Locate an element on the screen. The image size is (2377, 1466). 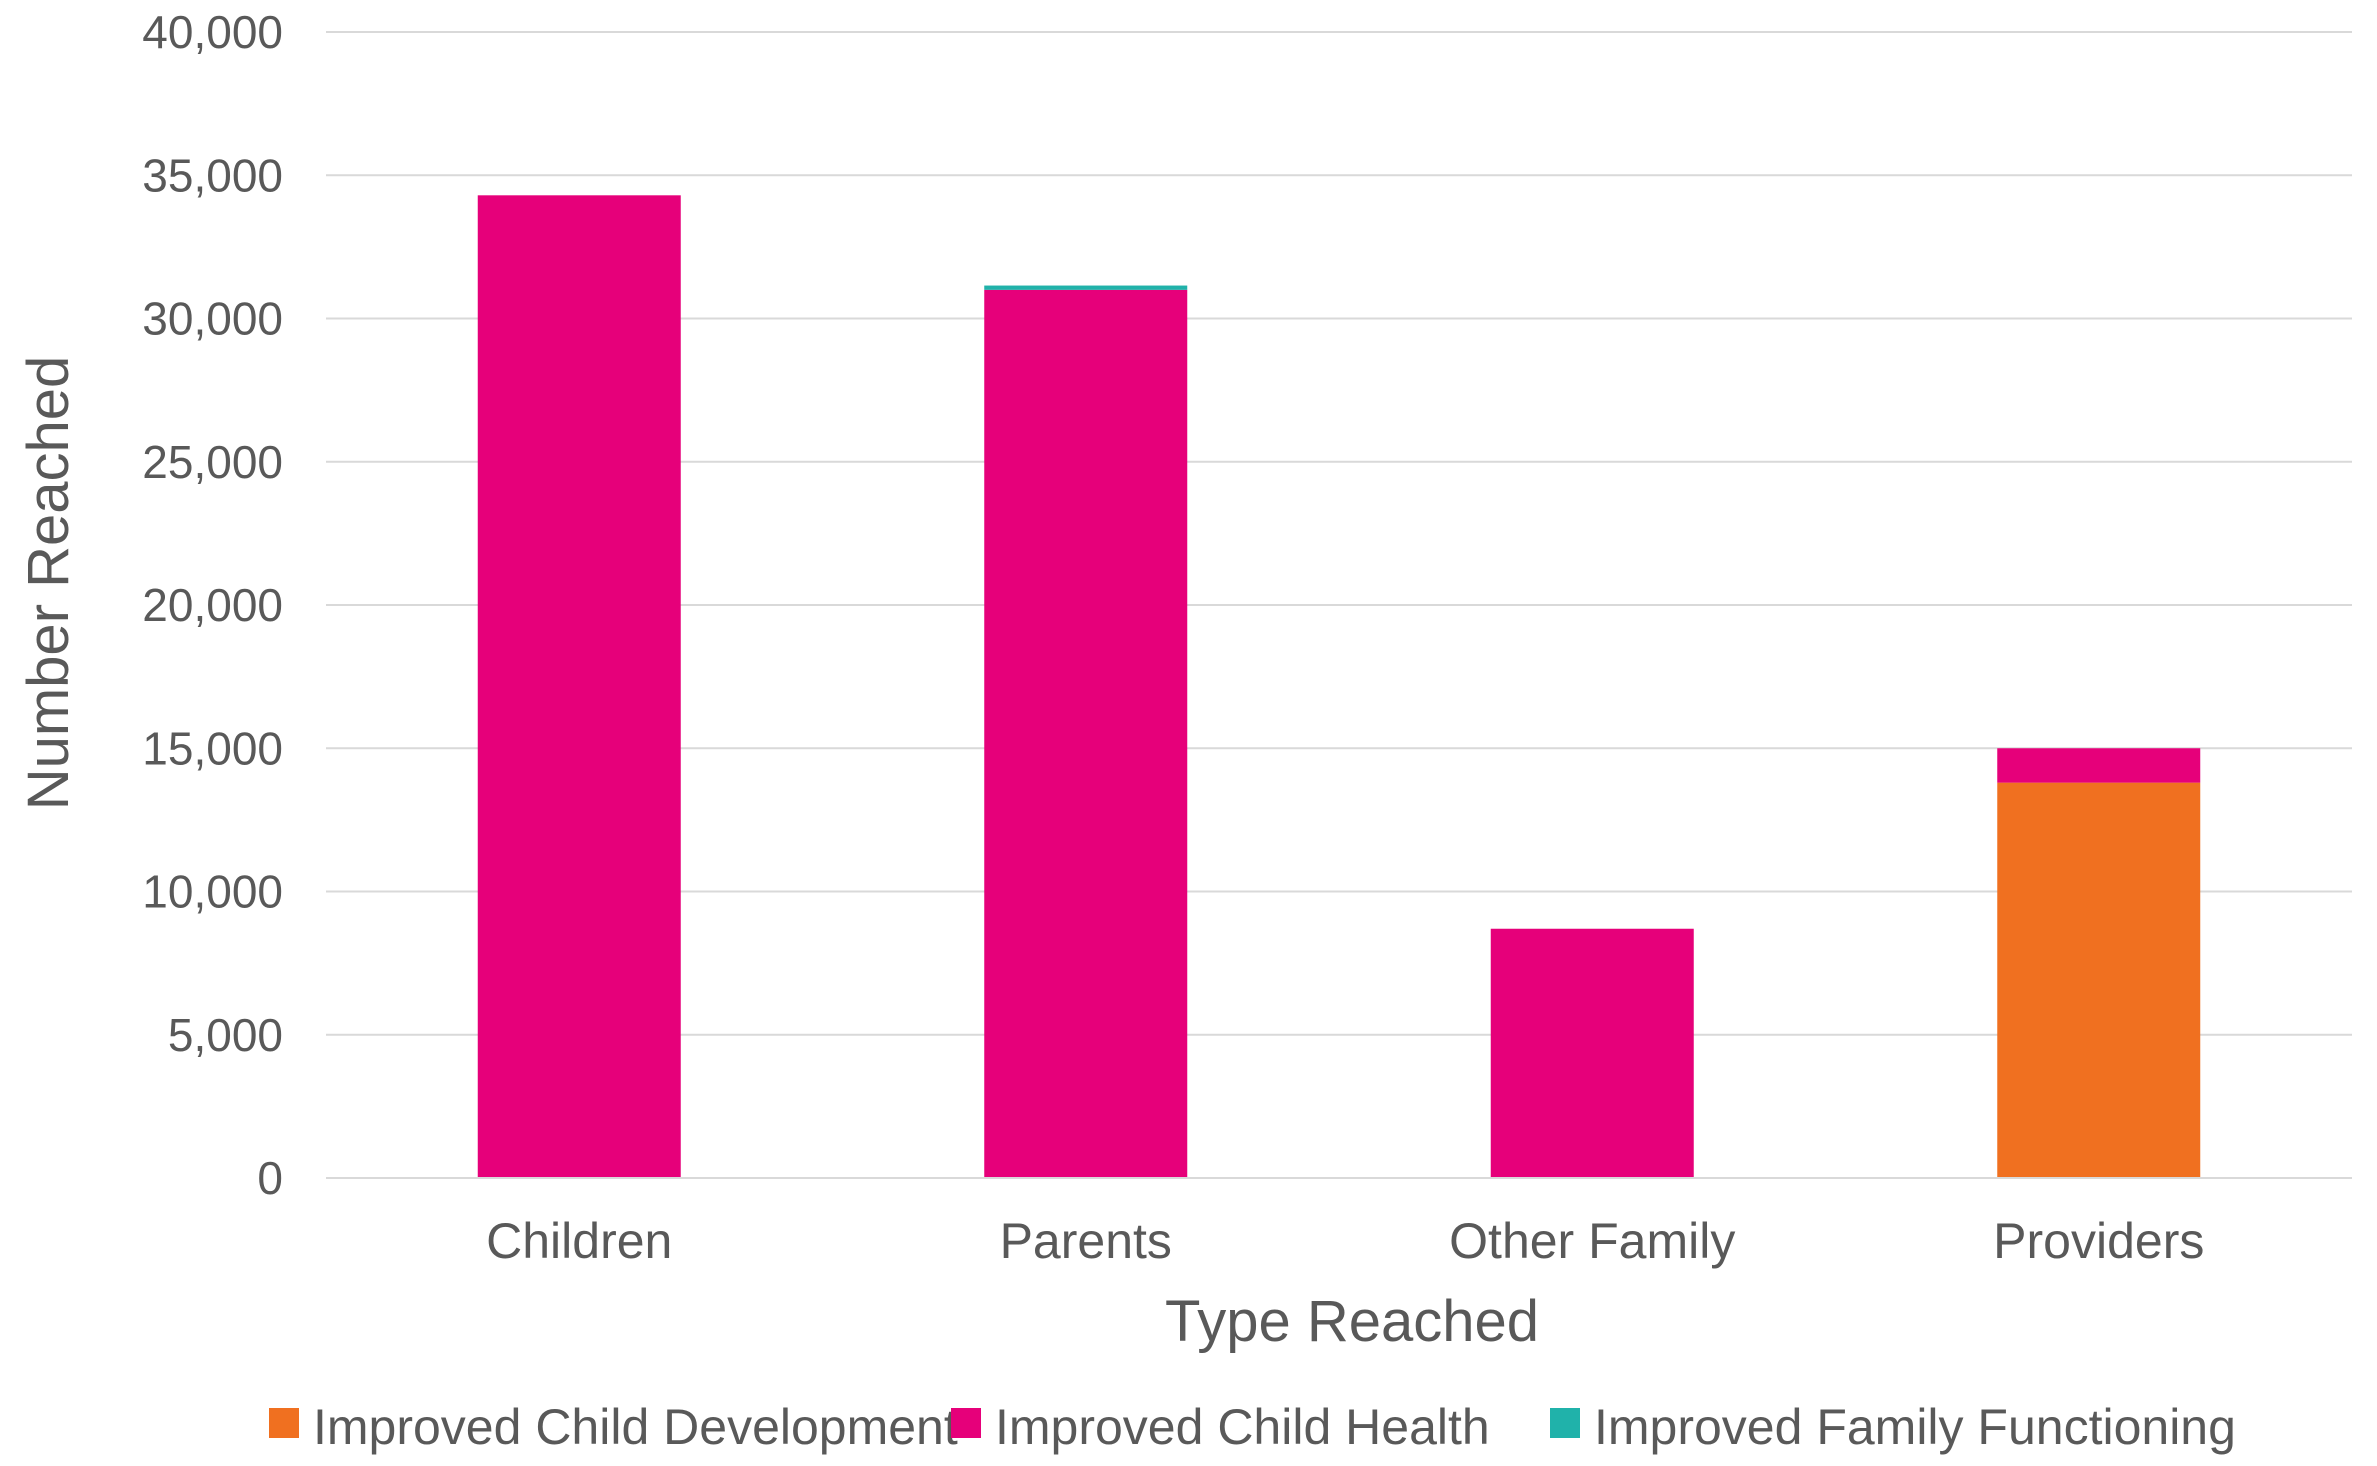
y-tick-label: 20,000 is located at coordinates (212, 605).